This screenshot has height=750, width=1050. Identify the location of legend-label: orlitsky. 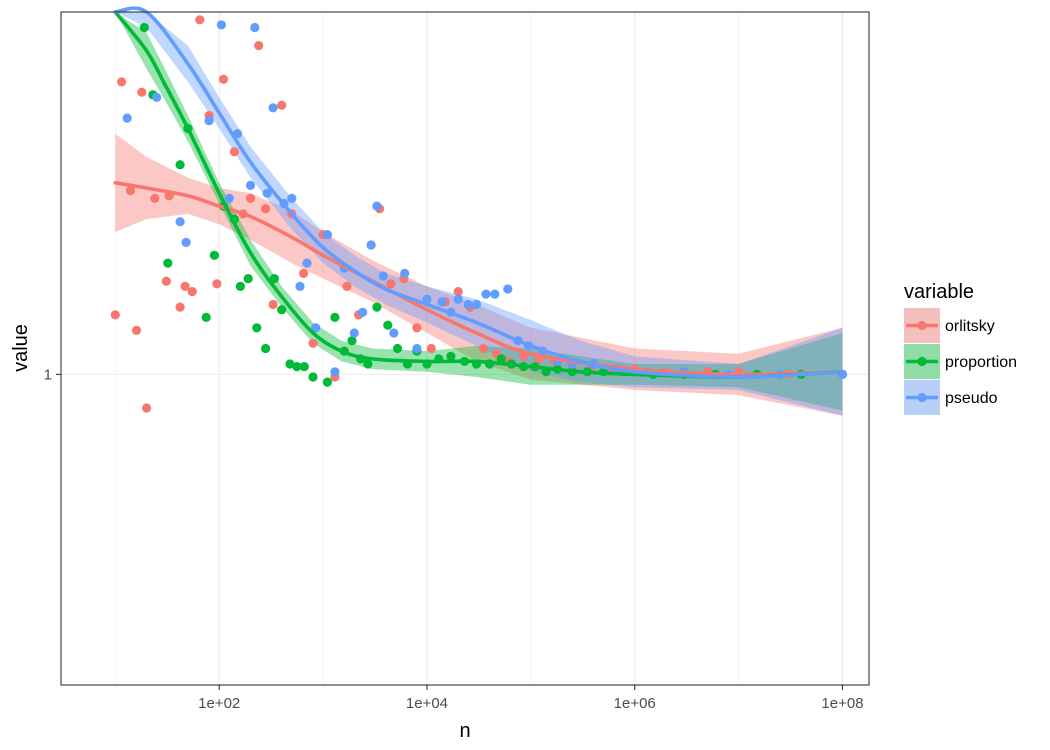
(970, 326).